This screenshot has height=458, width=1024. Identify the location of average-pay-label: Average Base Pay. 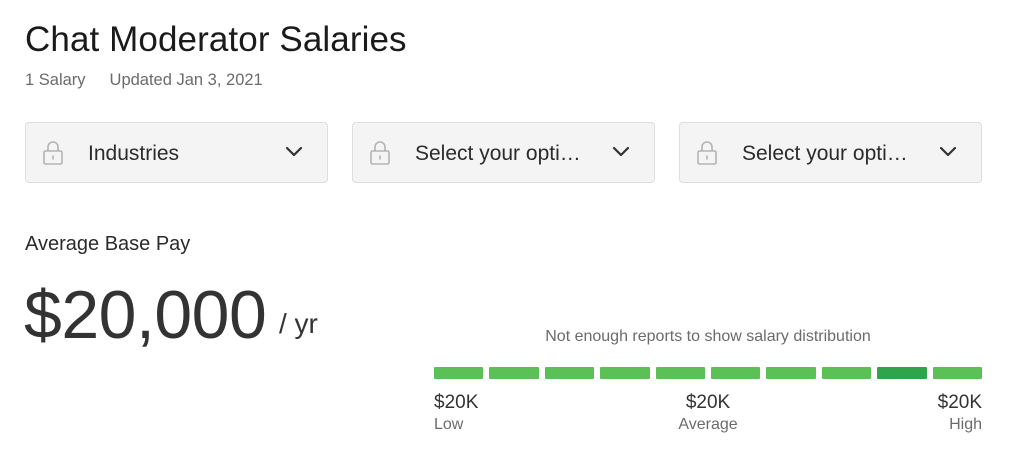
(108, 244).